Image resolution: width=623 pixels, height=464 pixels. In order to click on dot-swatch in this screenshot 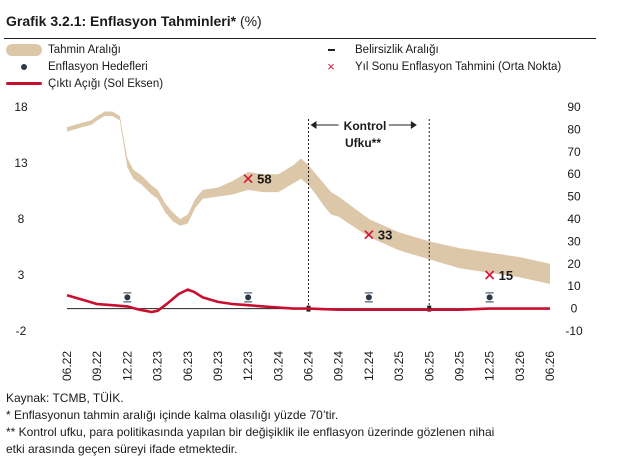, I will do `click(24, 67)`.